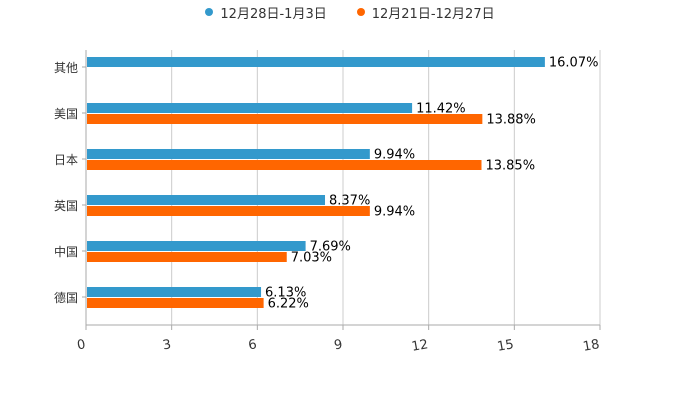 The width and height of the screenshot is (700, 404). What do you see at coordinates (66, 114) in the screenshot?
I see `y-category-label: 美国` at bounding box center [66, 114].